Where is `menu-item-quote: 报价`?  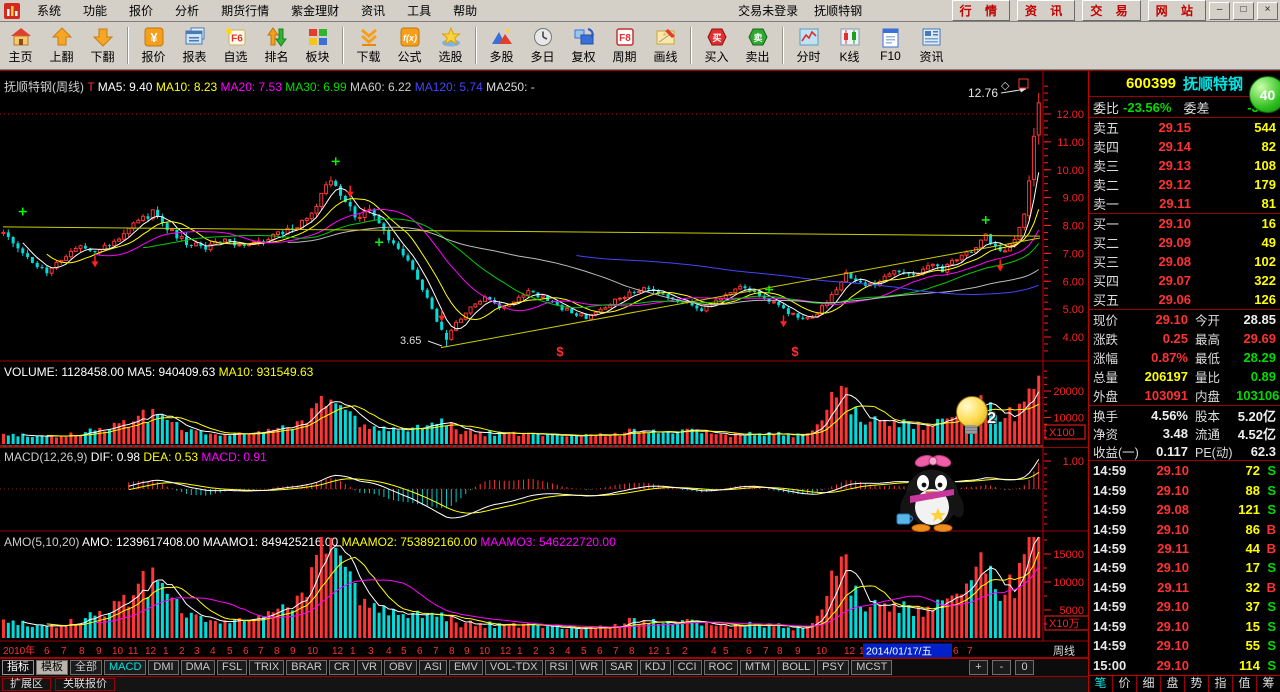 menu-item-quote: 报价 is located at coordinates (141, 11).